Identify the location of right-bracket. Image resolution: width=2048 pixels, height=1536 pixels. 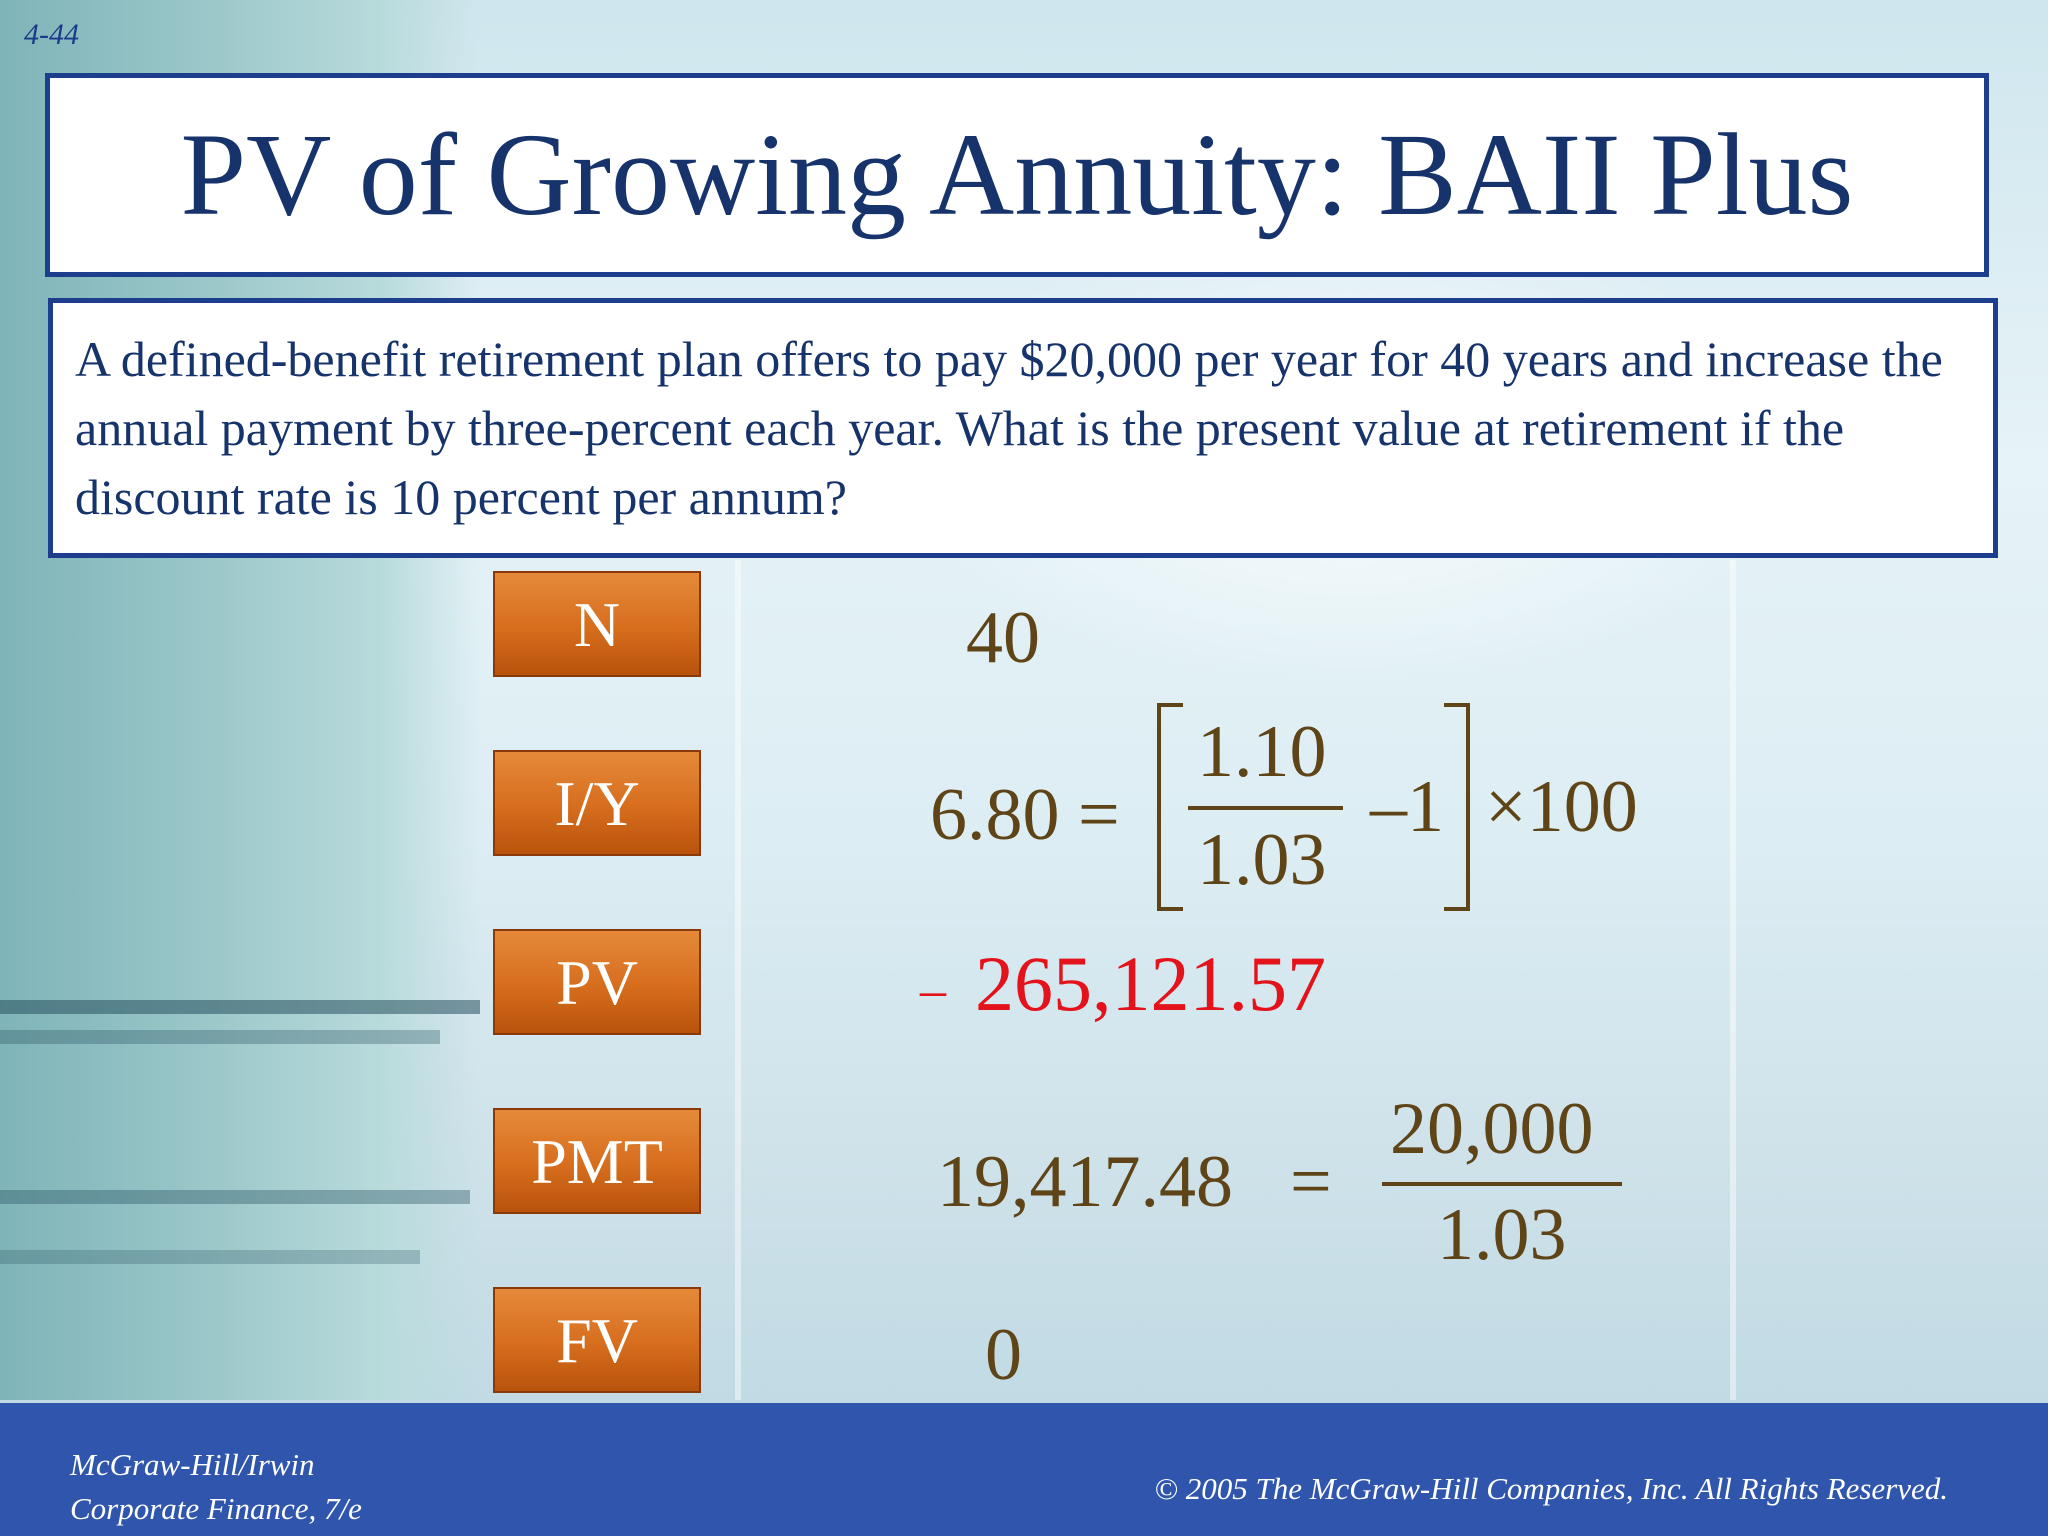
(1457, 807).